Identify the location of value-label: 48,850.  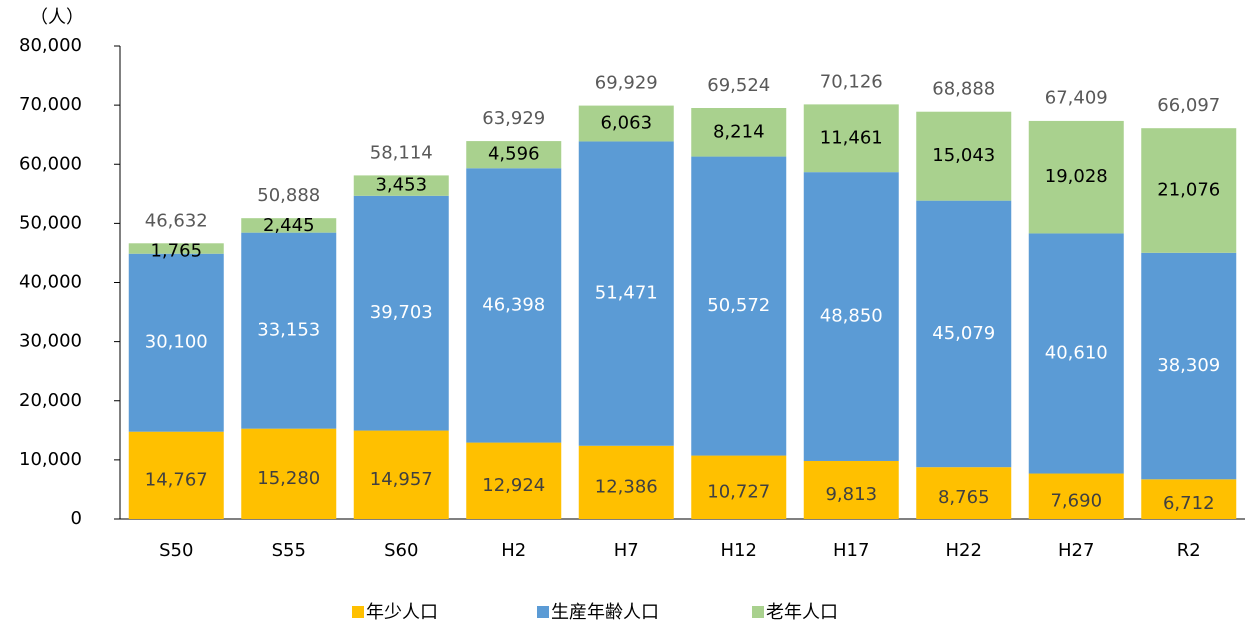
(851, 316).